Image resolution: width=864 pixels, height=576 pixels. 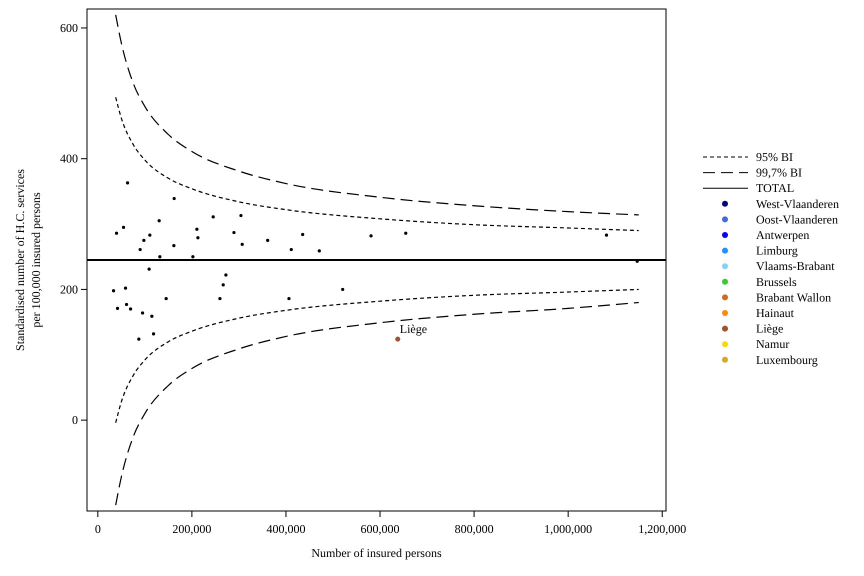 What do you see at coordinates (775, 188) in the screenshot?
I see `legend-label: TOTAL` at bounding box center [775, 188].